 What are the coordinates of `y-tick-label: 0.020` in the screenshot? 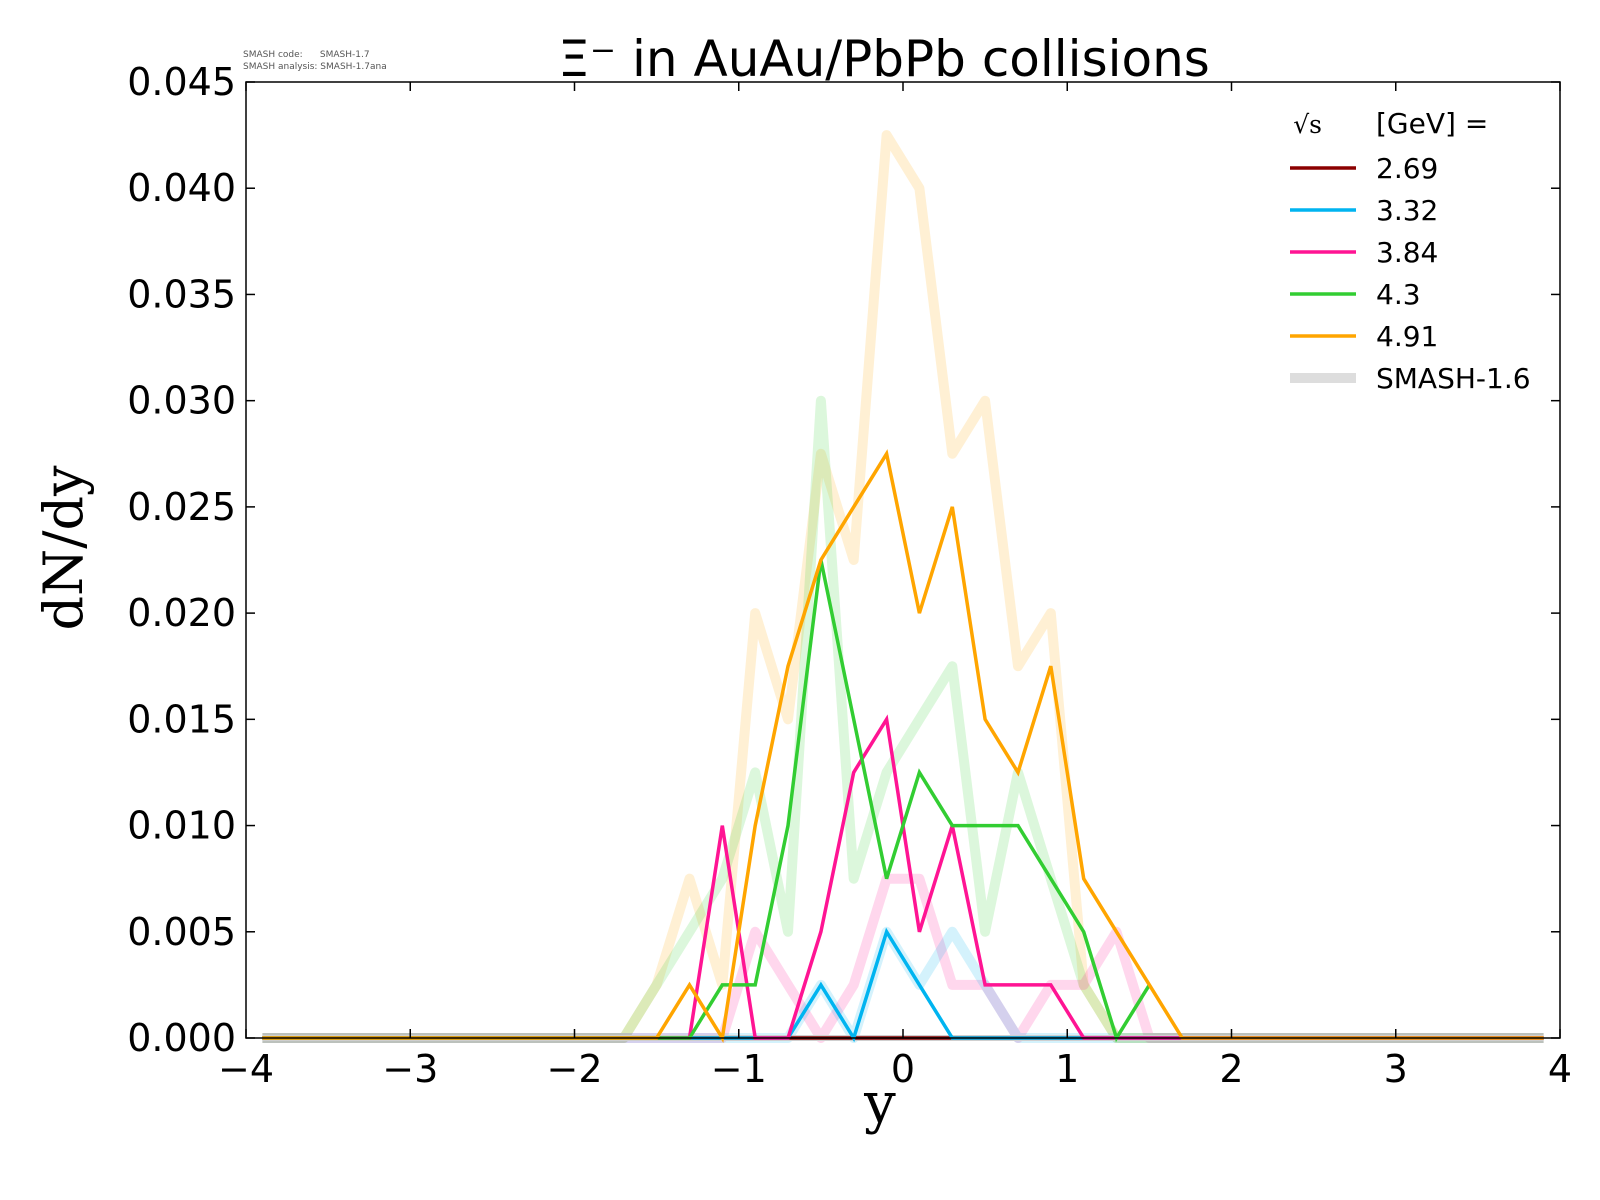 It's located at (181, 613).